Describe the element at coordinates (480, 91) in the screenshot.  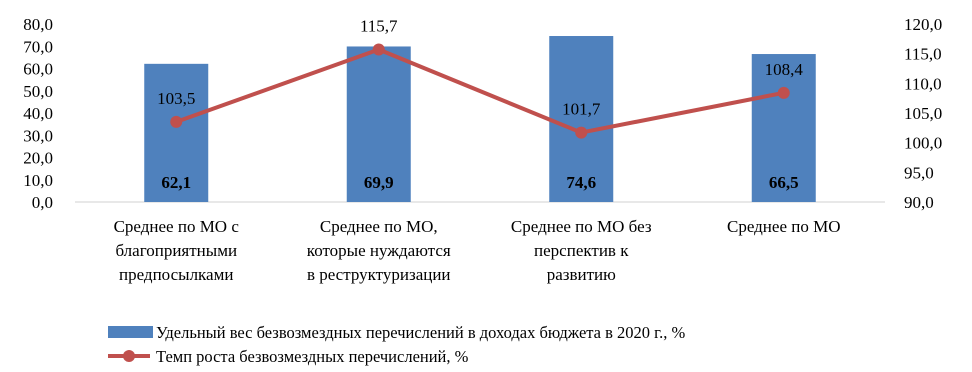
I see `series-line` at that location.